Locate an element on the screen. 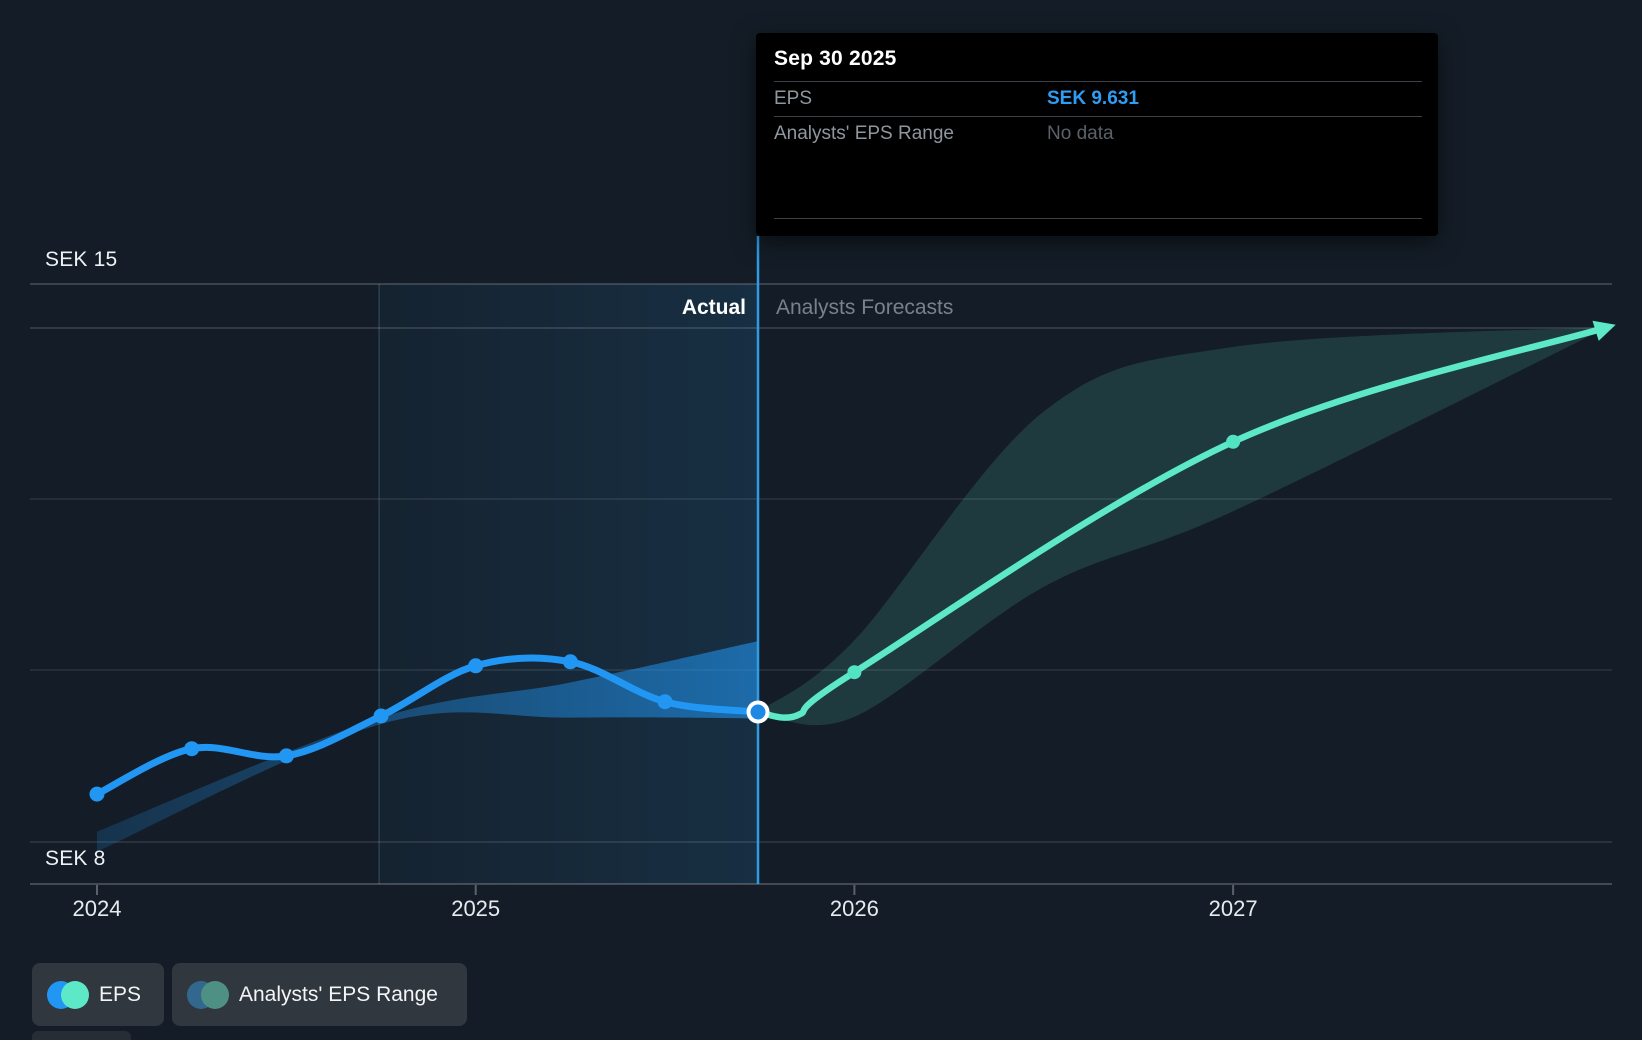 This screenshot has width=1642, height=1040. y-axis-label-bottom: SEK 8 is located at coordinates (75, 858).